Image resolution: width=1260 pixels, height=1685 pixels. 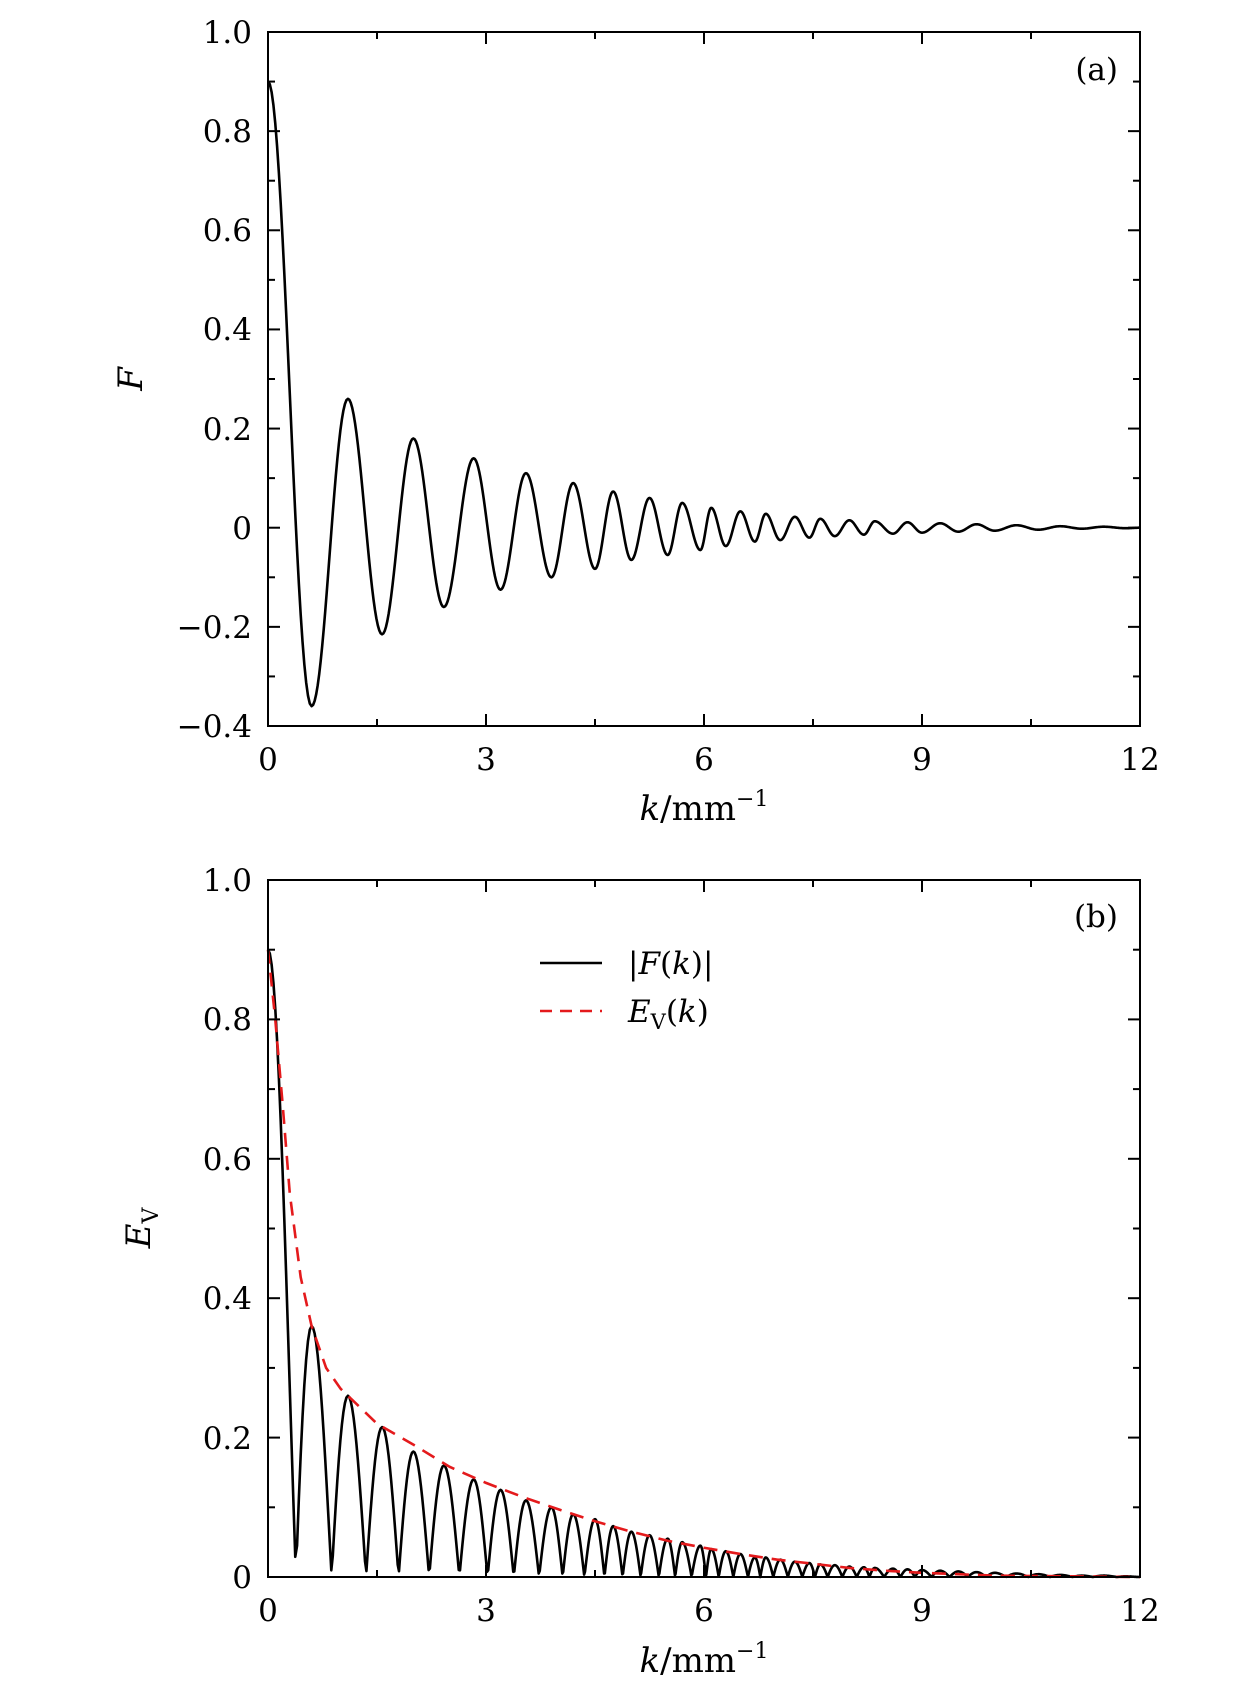 I want to click on panel-a-y-axis-label: F, so click(x=131, y=379).